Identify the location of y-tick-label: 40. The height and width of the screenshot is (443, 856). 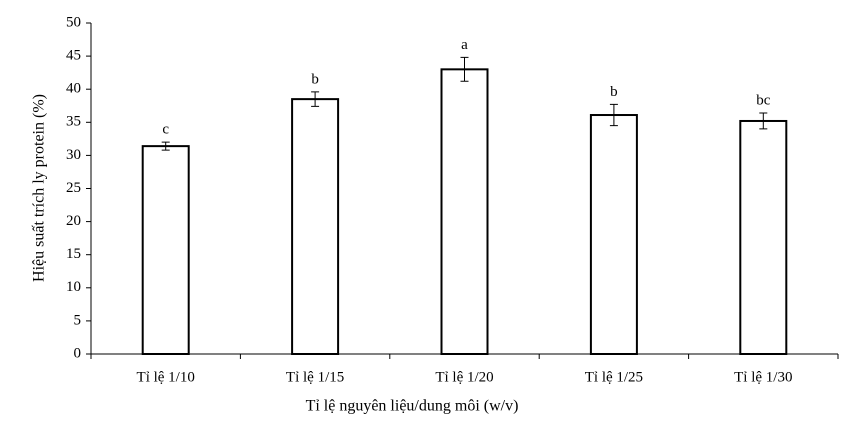
(73, 89).